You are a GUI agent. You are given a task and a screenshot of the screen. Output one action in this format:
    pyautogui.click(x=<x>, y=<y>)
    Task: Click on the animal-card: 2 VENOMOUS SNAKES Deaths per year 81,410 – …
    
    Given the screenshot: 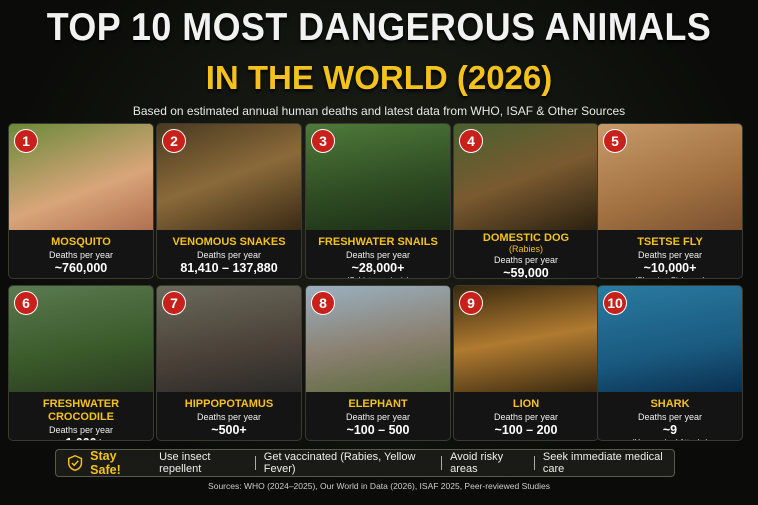 What is the action you would take?
    pyautogui.click(x=229, y=201)
    